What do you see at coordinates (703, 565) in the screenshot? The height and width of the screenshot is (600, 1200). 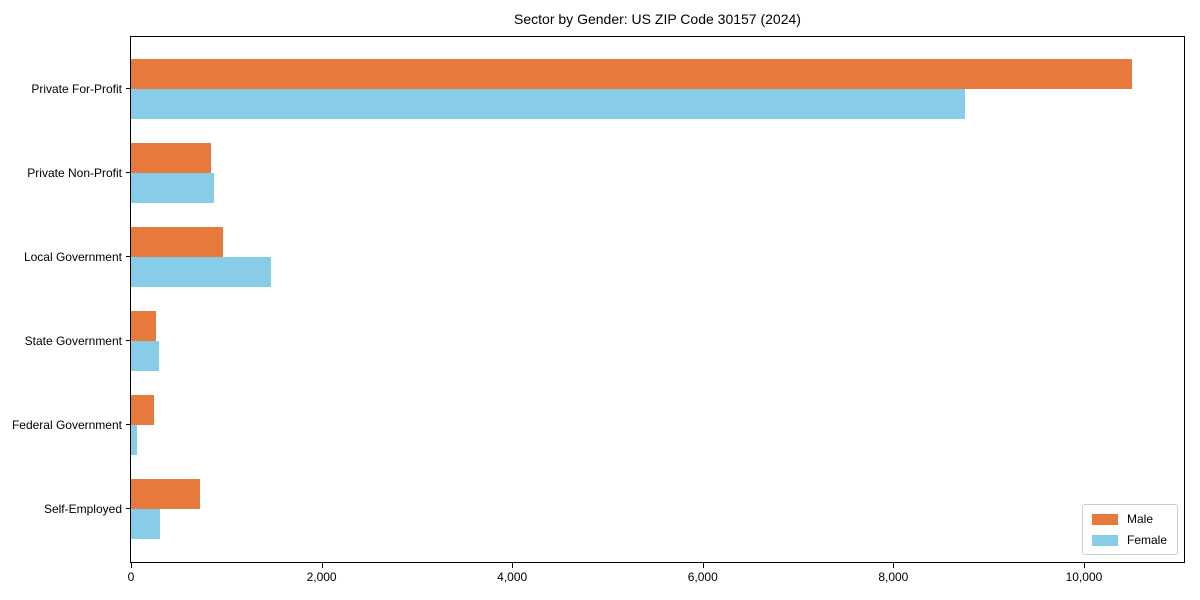 I see `x-tick-6,000` at bounding box center [703, 565].